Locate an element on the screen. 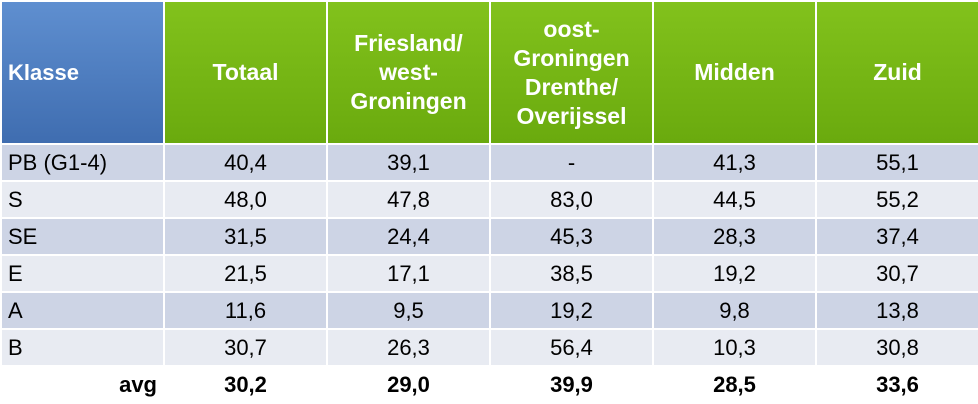 This screenshot has height=404, width=978. table-cell: 39,1 is located at coordinates (408, 162).